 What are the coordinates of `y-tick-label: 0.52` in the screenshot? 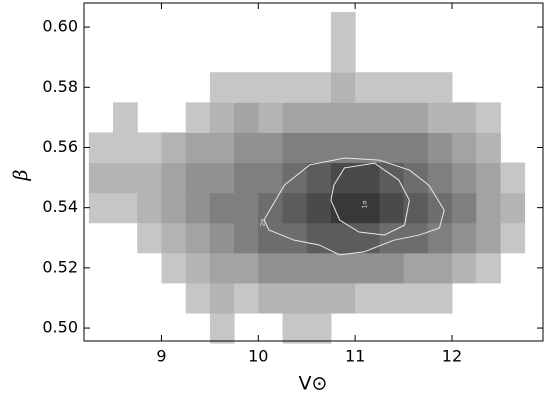 It's located at (60, 266).